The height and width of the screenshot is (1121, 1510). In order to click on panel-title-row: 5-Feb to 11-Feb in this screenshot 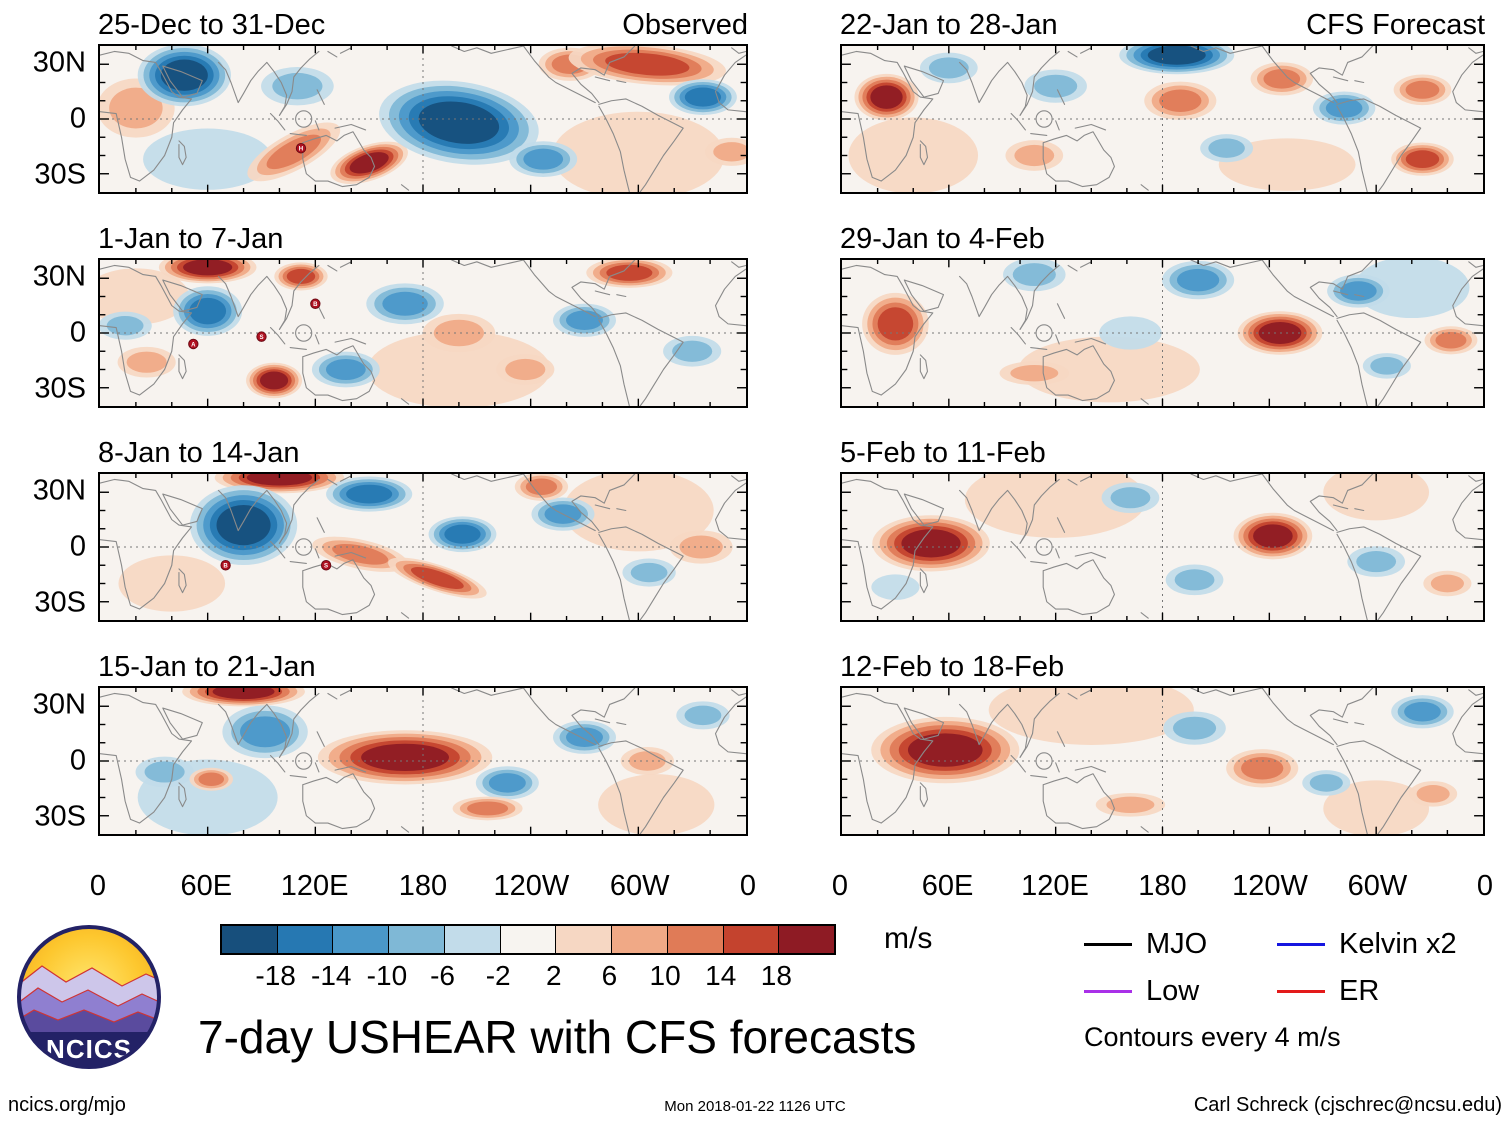, I will do `click(1162, 452)`.